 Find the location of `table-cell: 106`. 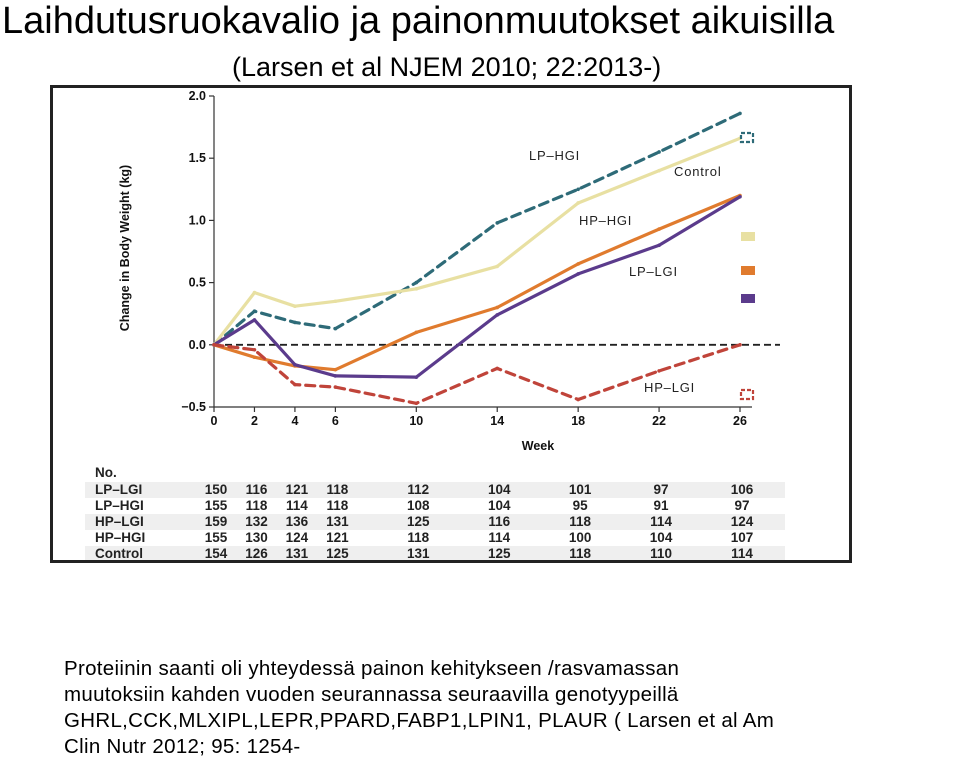

table-cell: 106 is located at coordinates (742, 489).